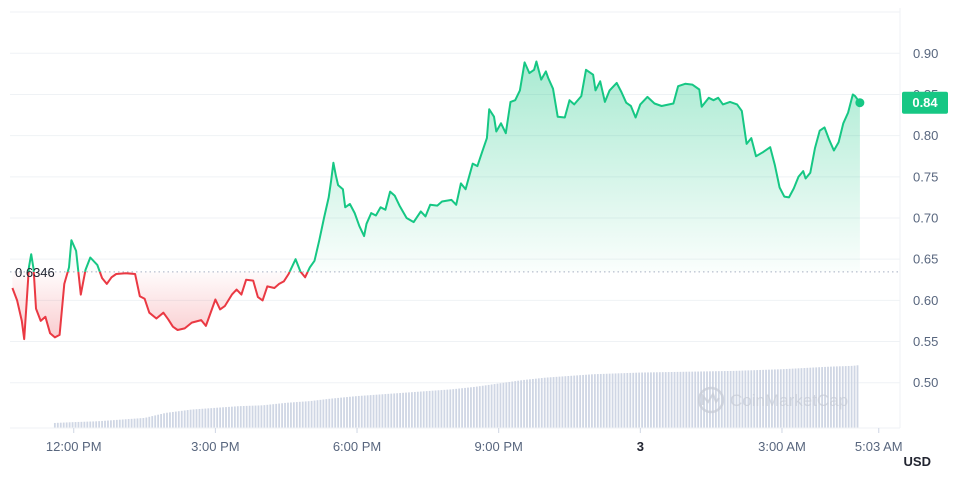  I want to click on x-tick-label: 9:00 PM, so click(498, 446).